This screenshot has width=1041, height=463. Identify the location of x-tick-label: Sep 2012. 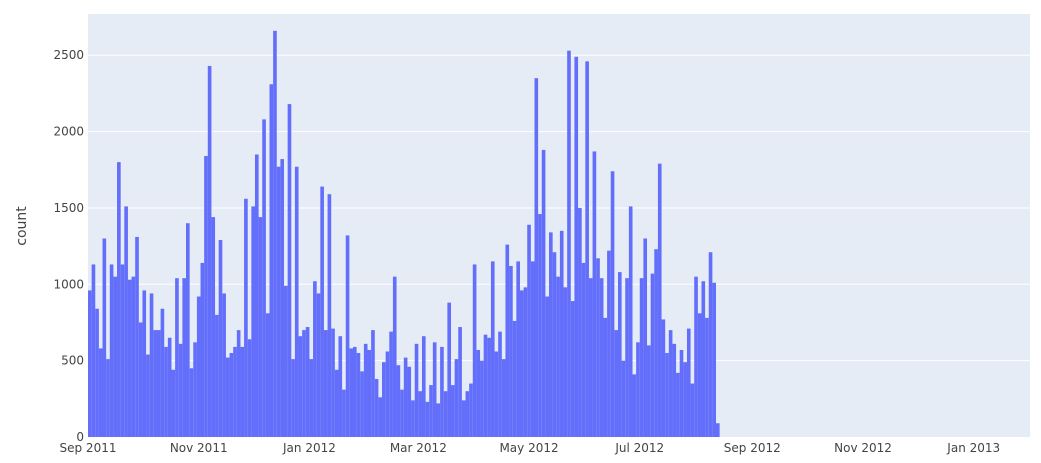
(752, 448).